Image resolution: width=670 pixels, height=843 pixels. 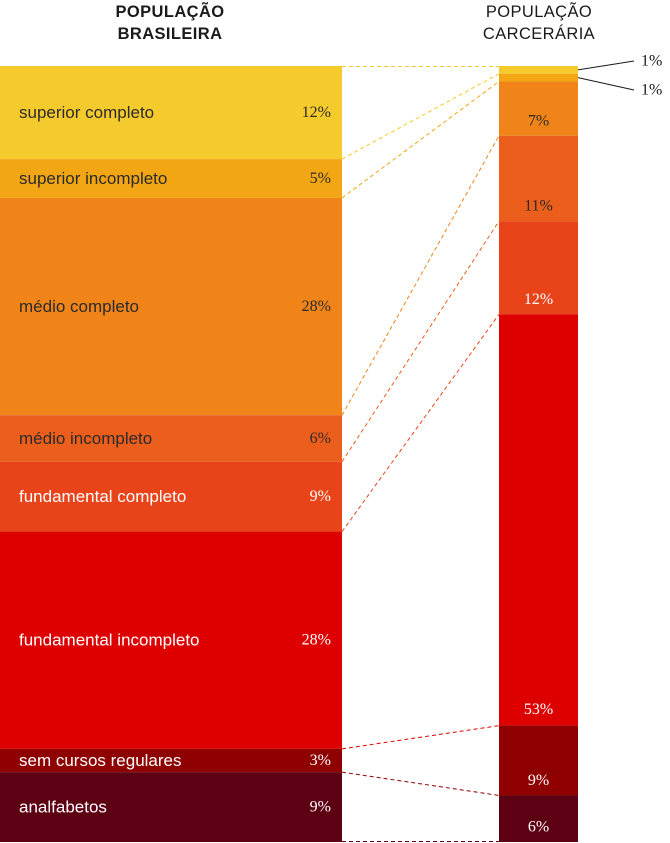 What do you see at coordinates (85, 438) in the screenshot?
I see `left-category-label: médio incompleto` at bounding box center [85, 438].